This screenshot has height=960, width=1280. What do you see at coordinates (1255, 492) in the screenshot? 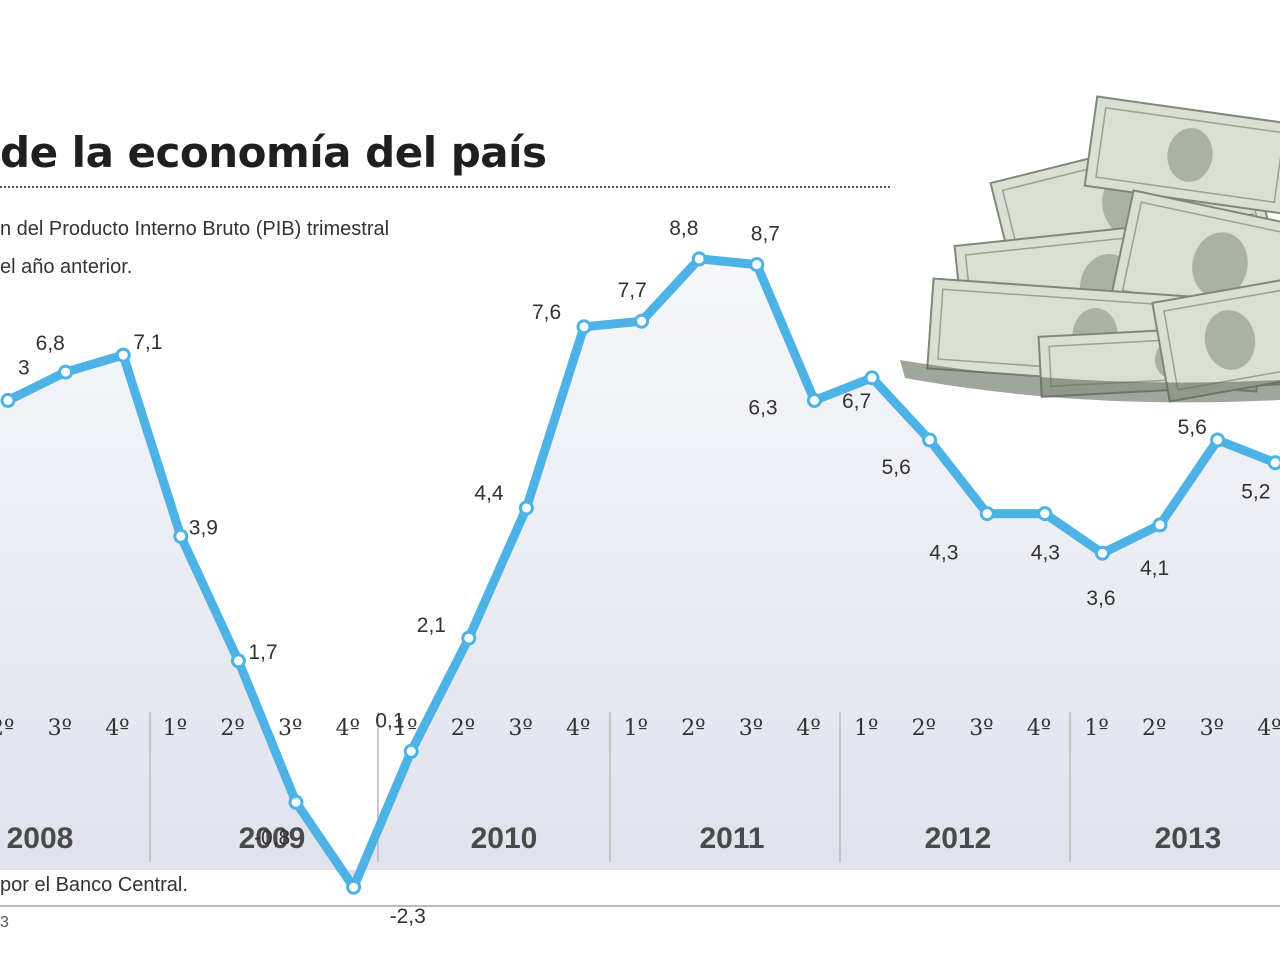
I see `data-label: 5,2` at bounding box center [1255, 492].